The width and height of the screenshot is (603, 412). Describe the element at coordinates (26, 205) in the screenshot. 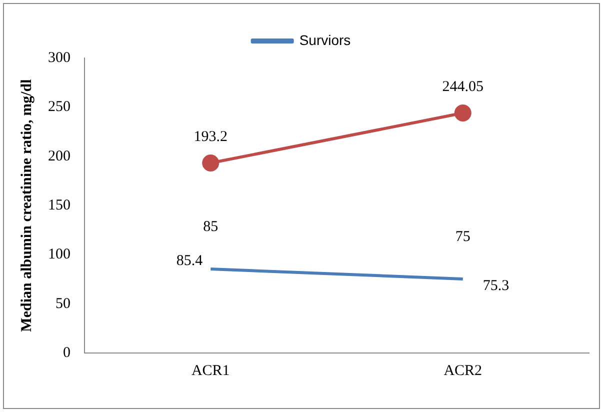

I see `y-axis-title: Median albumin creatinine ratio, mg/dl` at that location.